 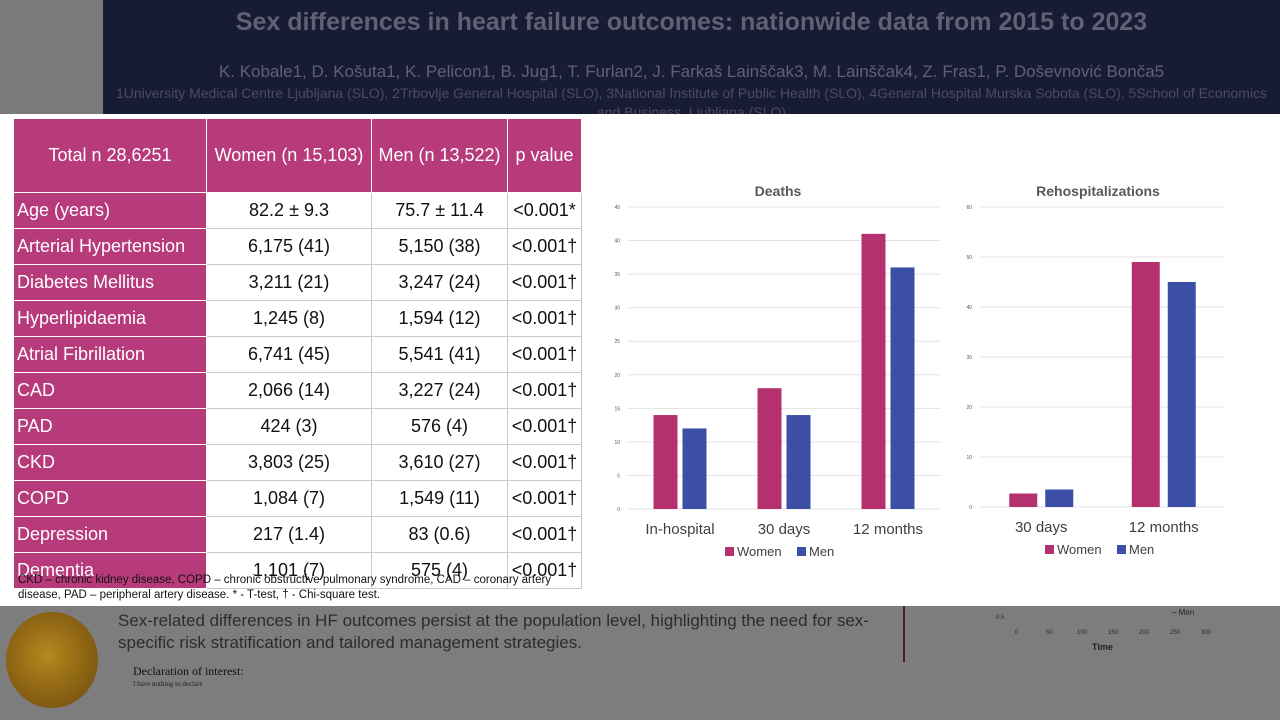 What do you see at coordinates (297, 462) in the screenshot?
I see `table-row: CKD 3,803 (25) 3,610 (27) <0.001†` at bounding box center [297, 462].